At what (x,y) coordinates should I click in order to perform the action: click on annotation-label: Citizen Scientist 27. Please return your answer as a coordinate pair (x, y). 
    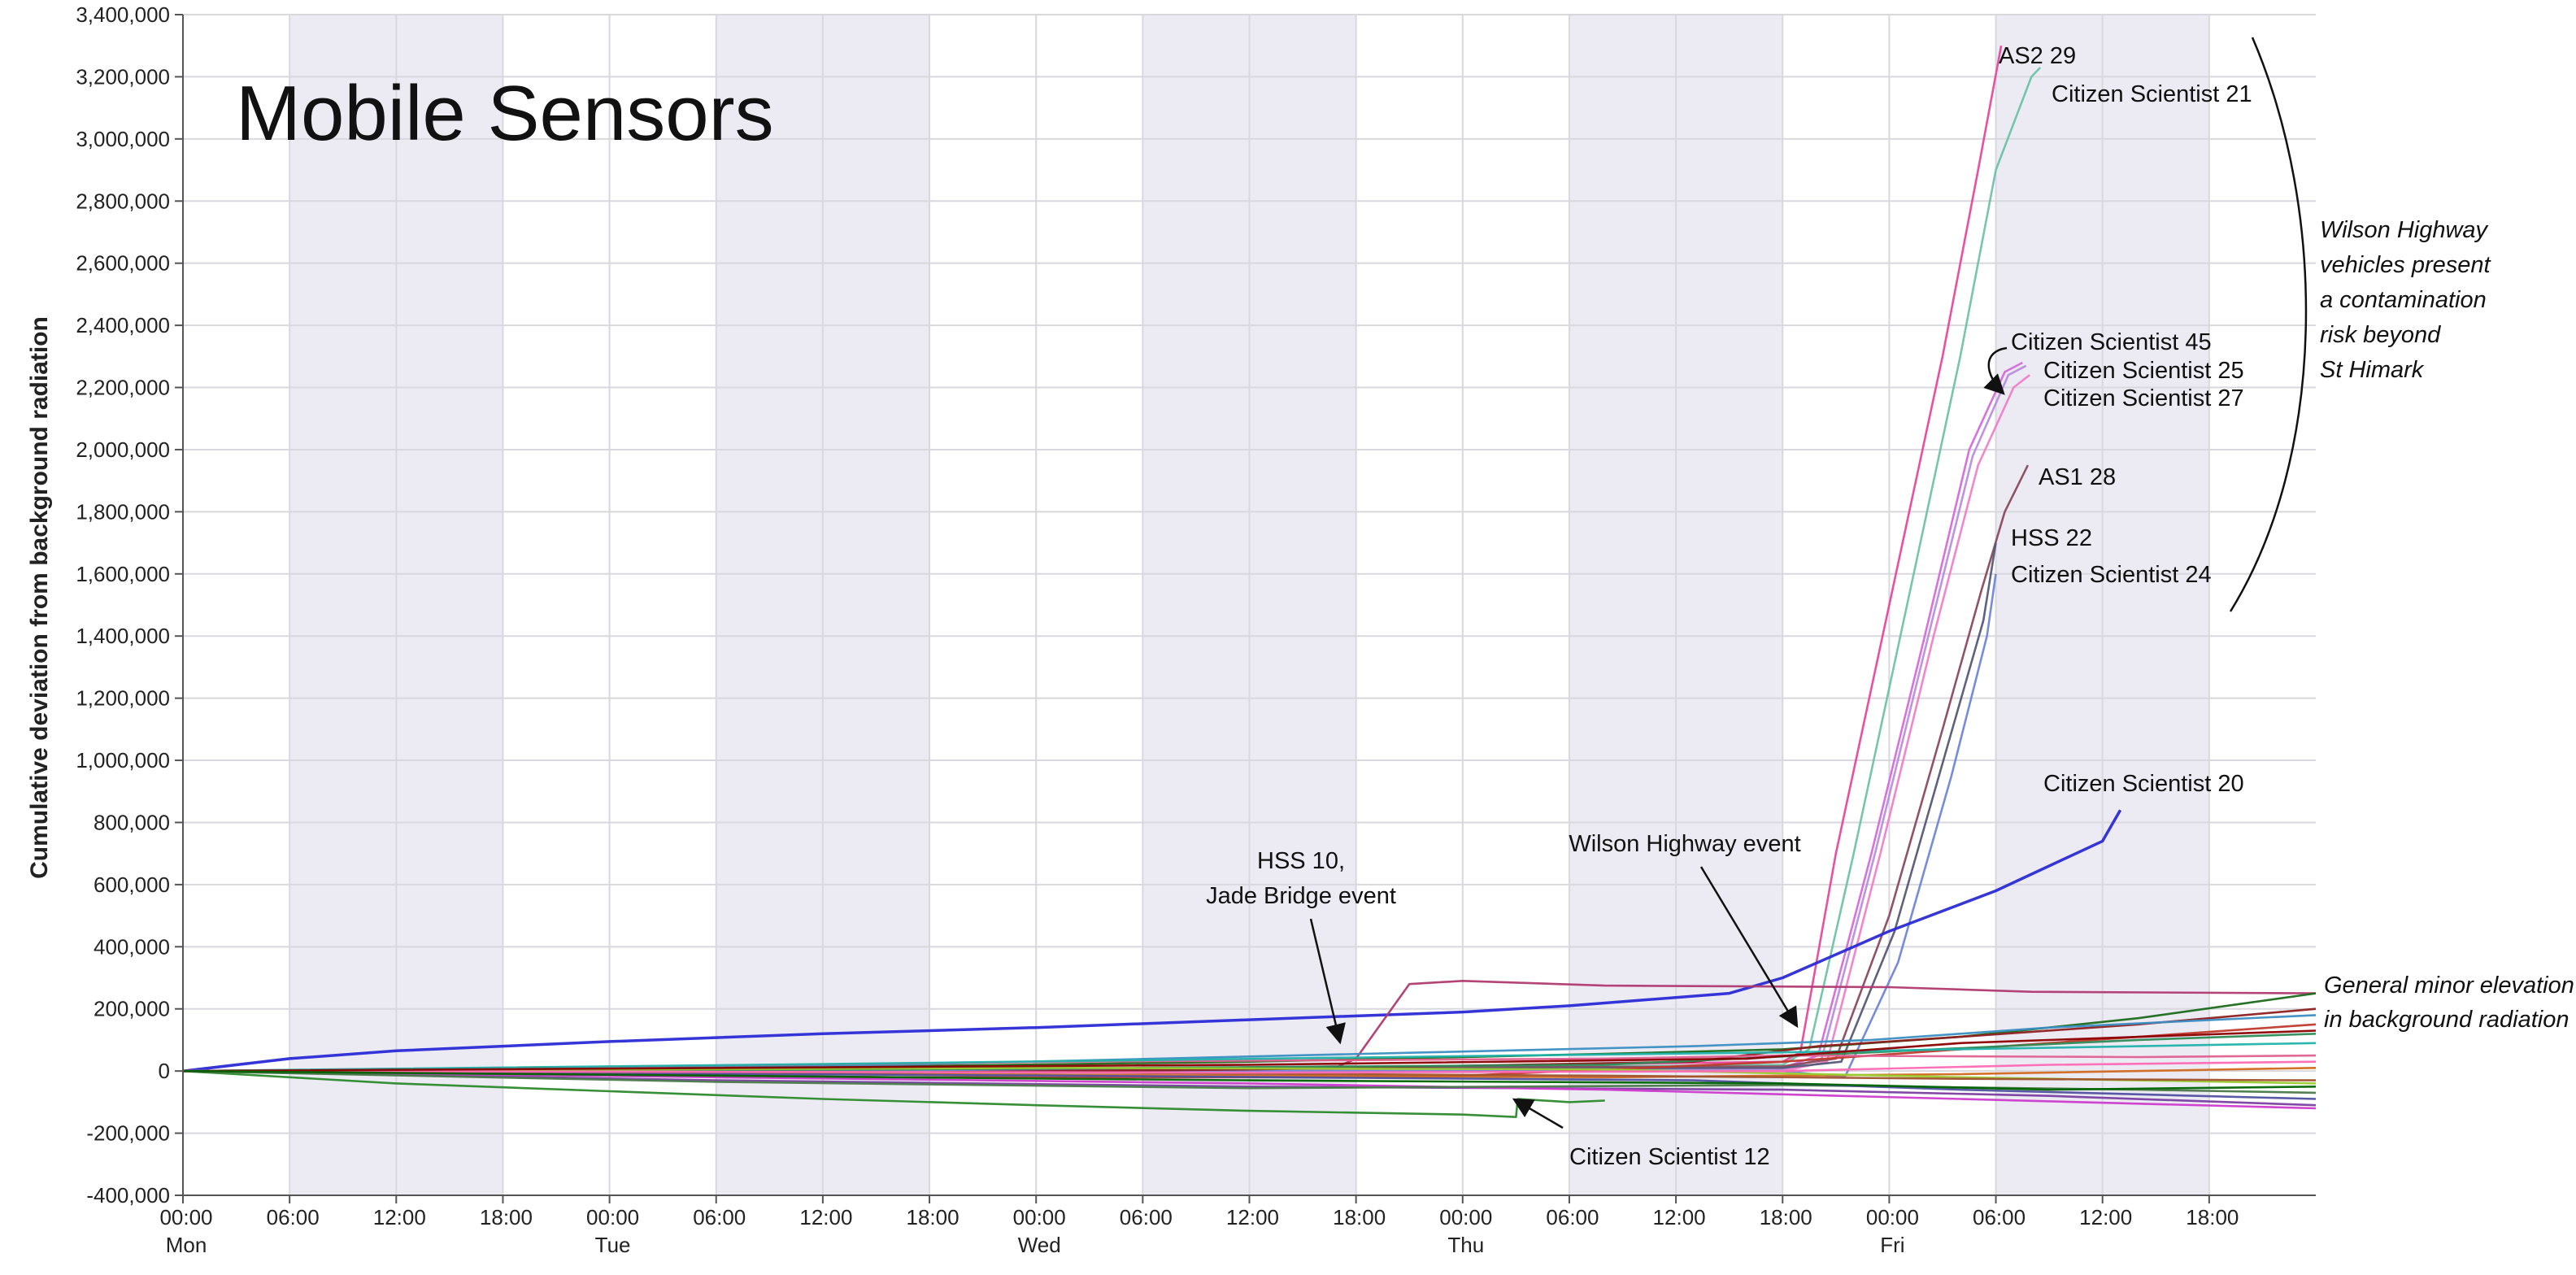
    Looking at the image, I should click on (2144, 398).